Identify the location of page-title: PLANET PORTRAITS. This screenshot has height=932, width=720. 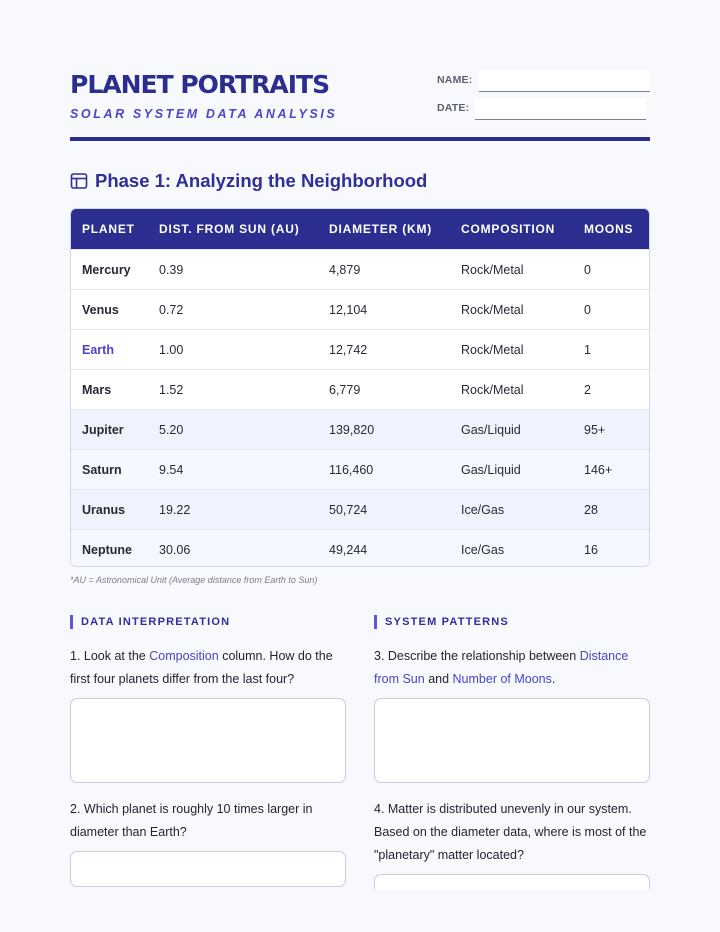
(200, 84).